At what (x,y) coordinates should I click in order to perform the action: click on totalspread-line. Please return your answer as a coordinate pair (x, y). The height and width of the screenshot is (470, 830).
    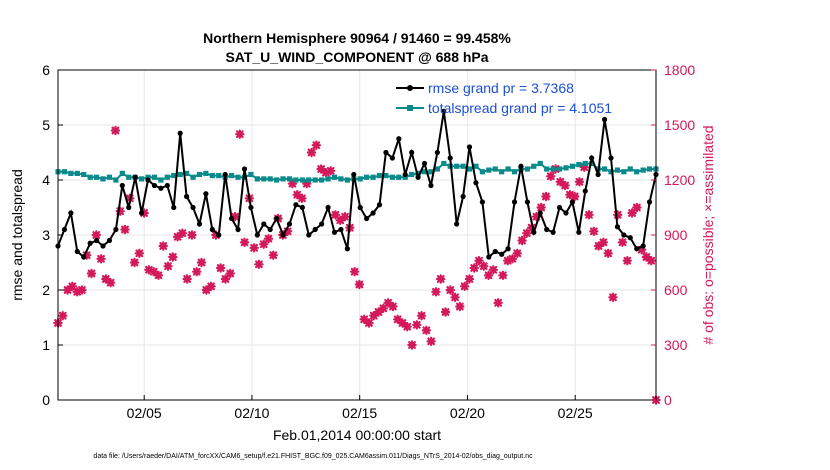
    Looking at the image, I should click on (357, 172).